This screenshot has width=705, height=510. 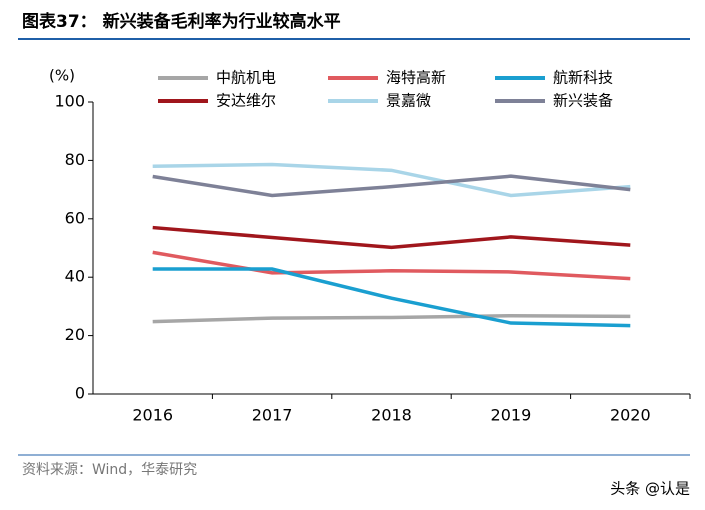 I want to click on x-tick-label: 2016, so click(x=152, y=415).